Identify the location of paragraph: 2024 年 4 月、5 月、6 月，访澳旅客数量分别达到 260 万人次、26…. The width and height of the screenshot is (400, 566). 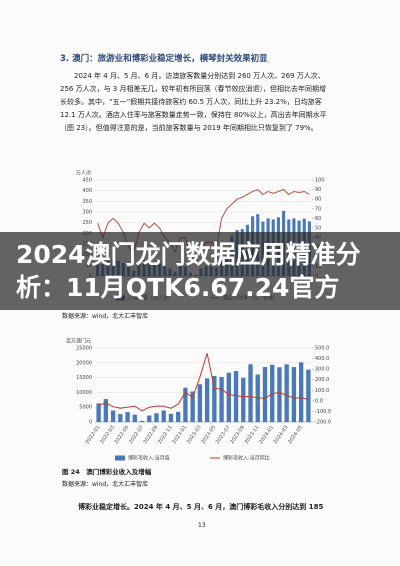
(193, 102).